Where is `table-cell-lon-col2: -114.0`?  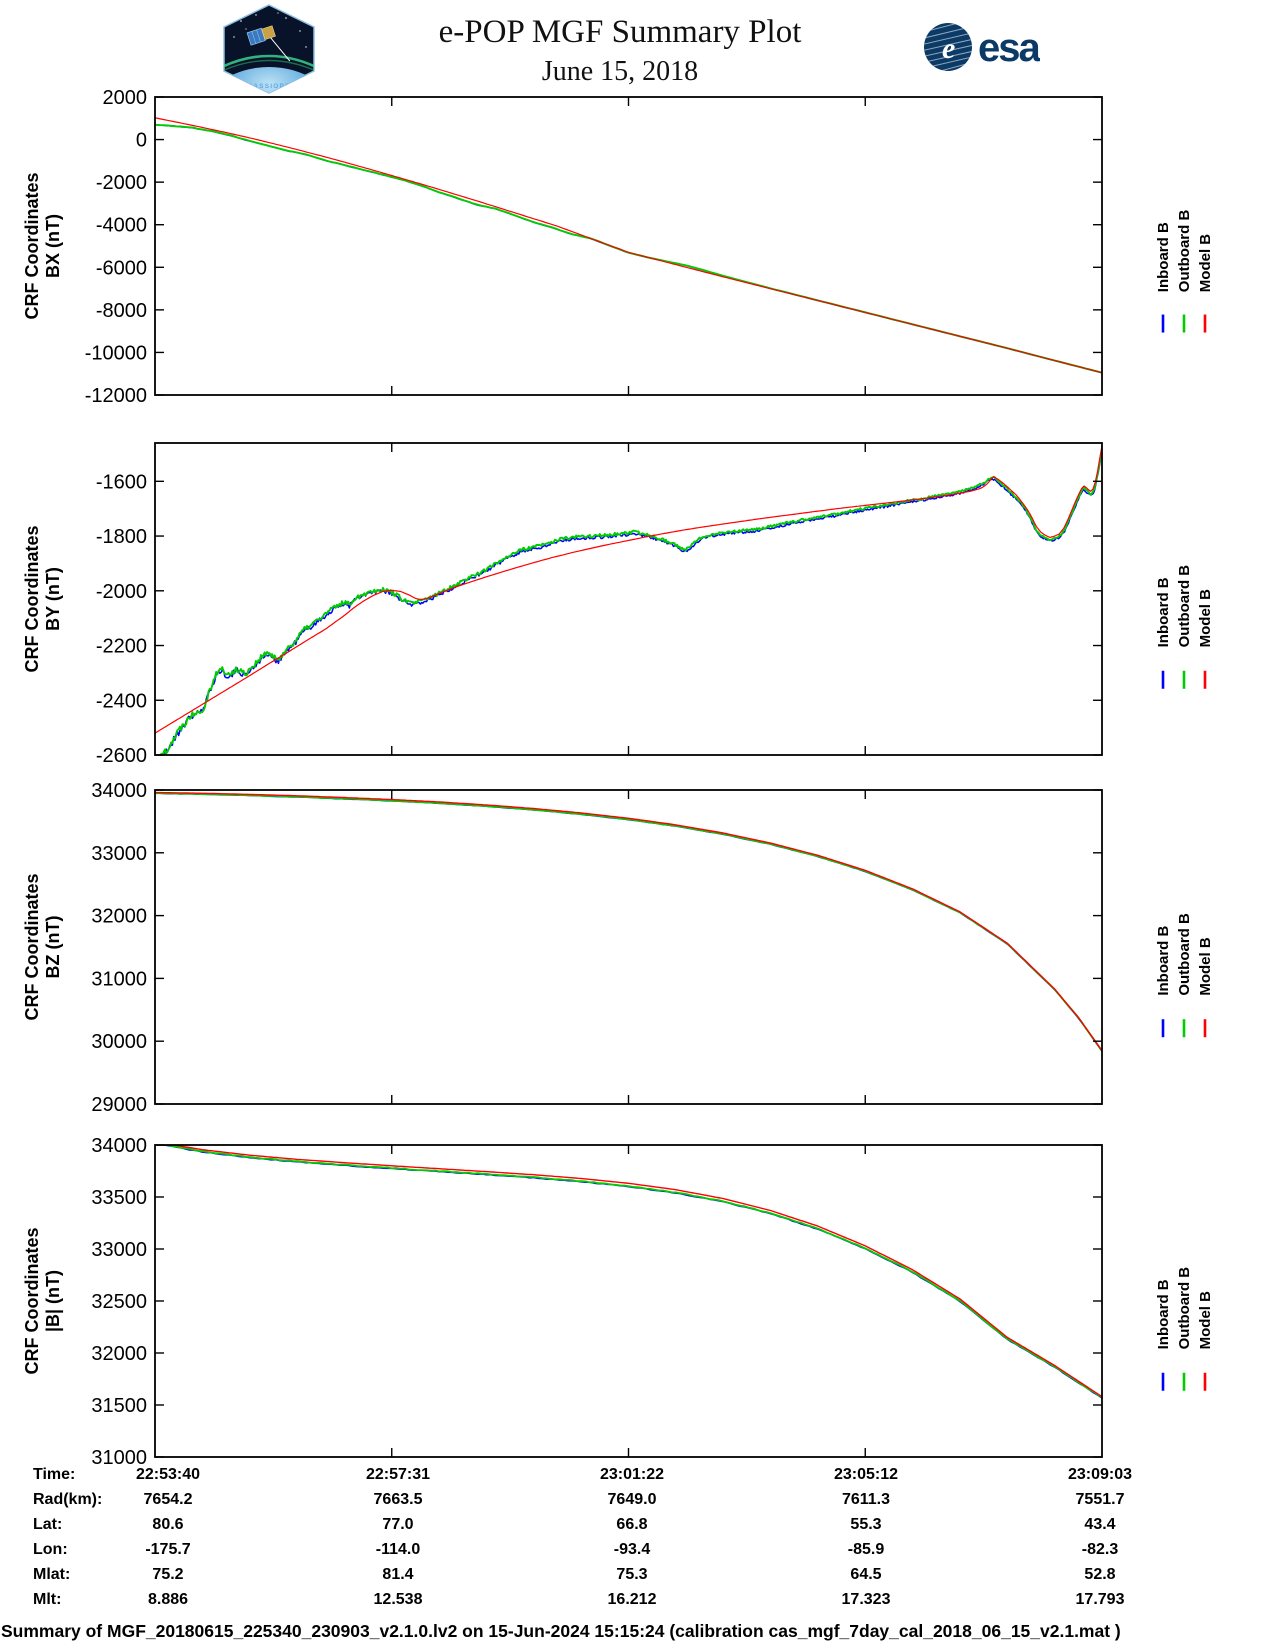
table-cell-lon-col2: -114.0 is located at coordinates (398, 1549).